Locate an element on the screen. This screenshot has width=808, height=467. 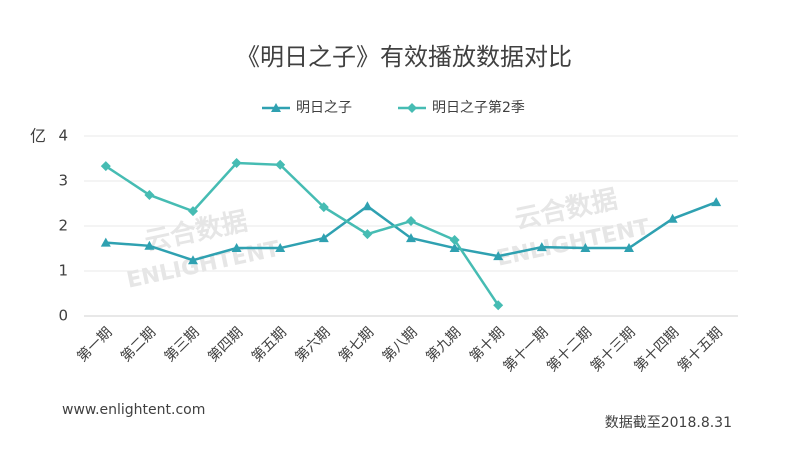
footer-right: 数据截至2018.8.31 is located at coordinates (668, 423).